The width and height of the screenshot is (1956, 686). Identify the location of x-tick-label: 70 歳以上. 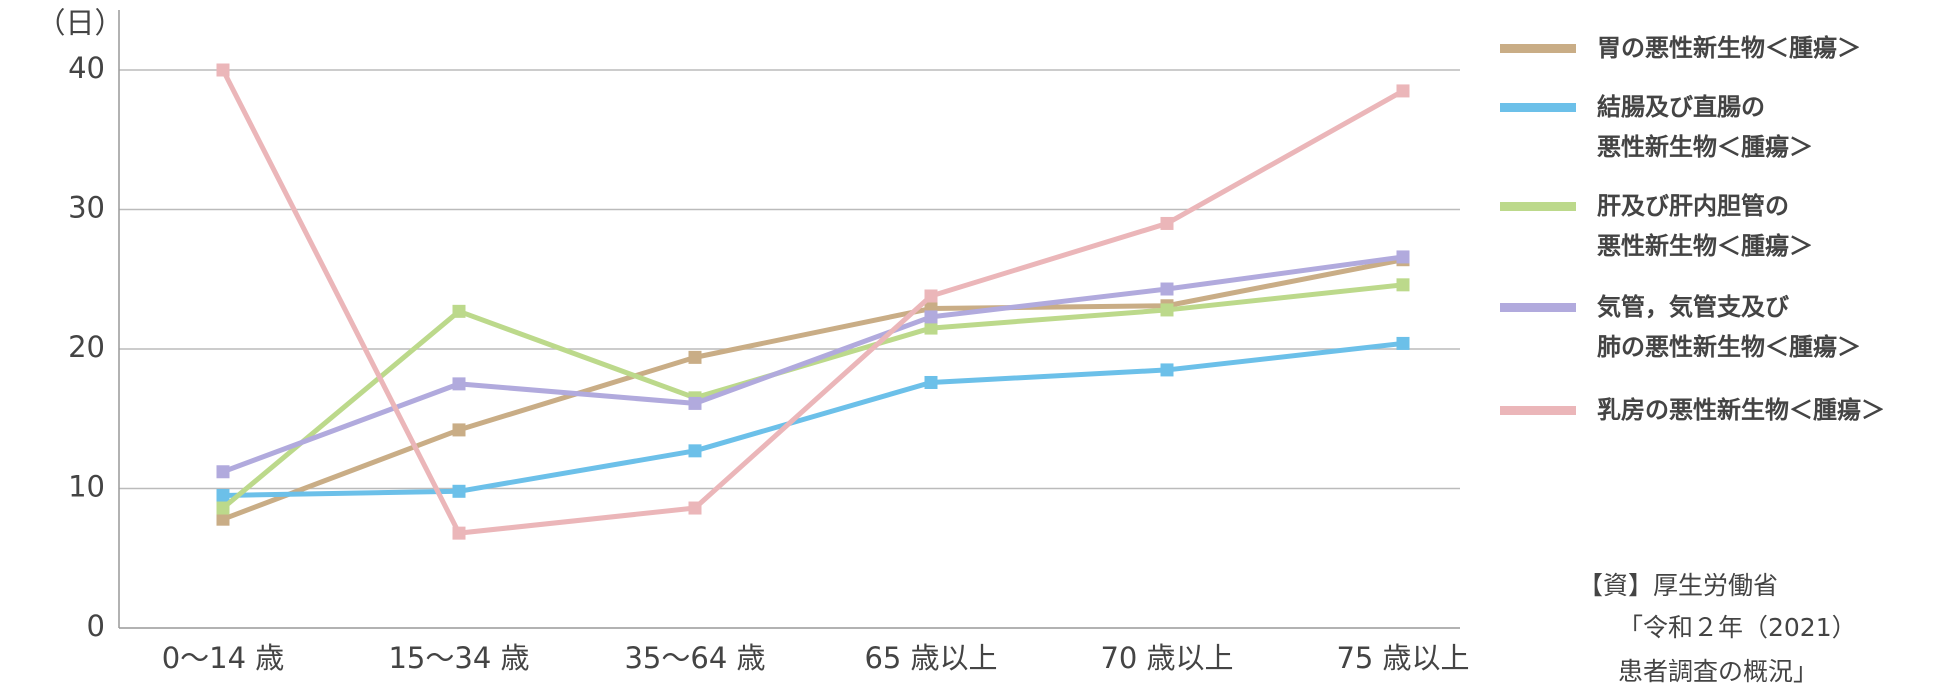
(1166, 658).